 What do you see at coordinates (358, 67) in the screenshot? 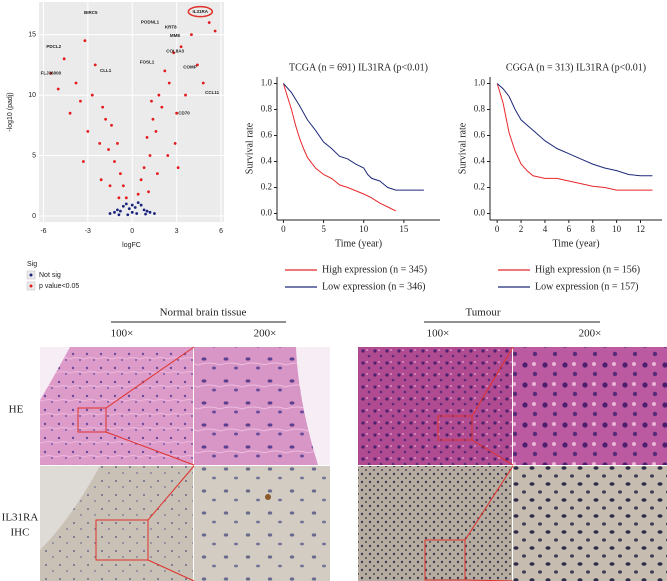
I see `chart-title: TCGA (n = 691) IL31RA (p<0.01)` at bounding box center [358, 67].